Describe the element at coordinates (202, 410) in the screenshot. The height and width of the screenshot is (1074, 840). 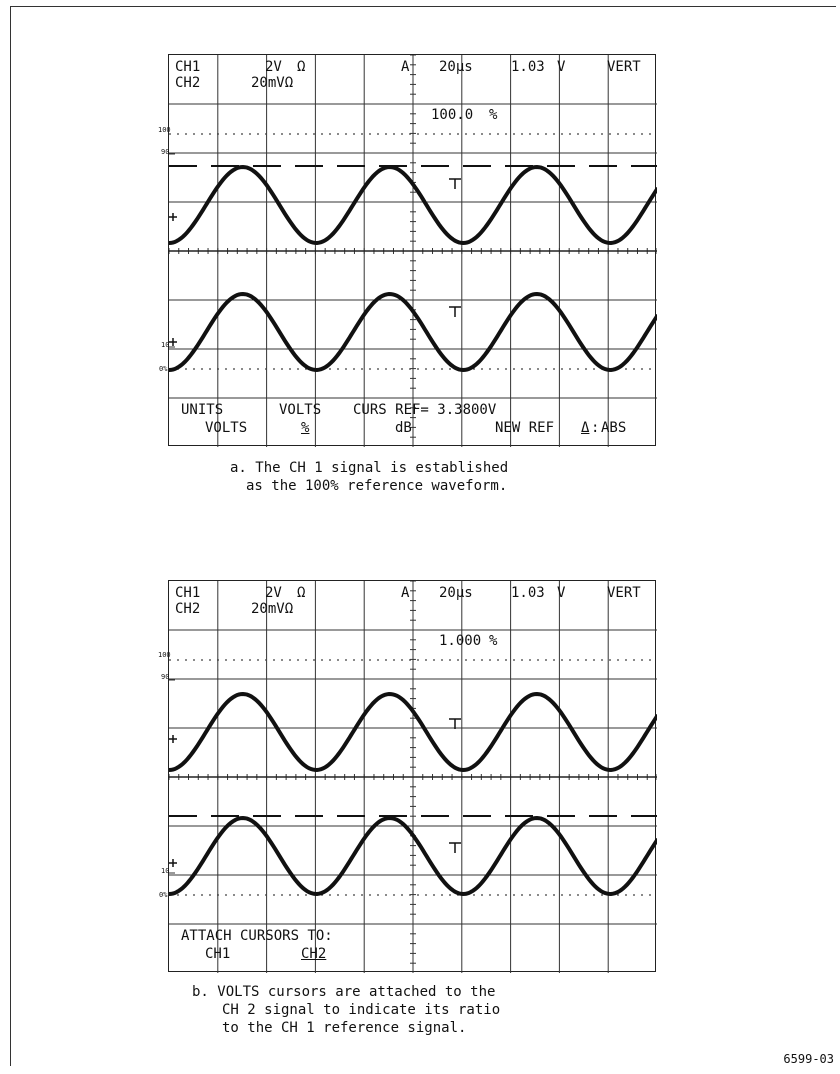
I see `menu-units: UNITS` at that location.